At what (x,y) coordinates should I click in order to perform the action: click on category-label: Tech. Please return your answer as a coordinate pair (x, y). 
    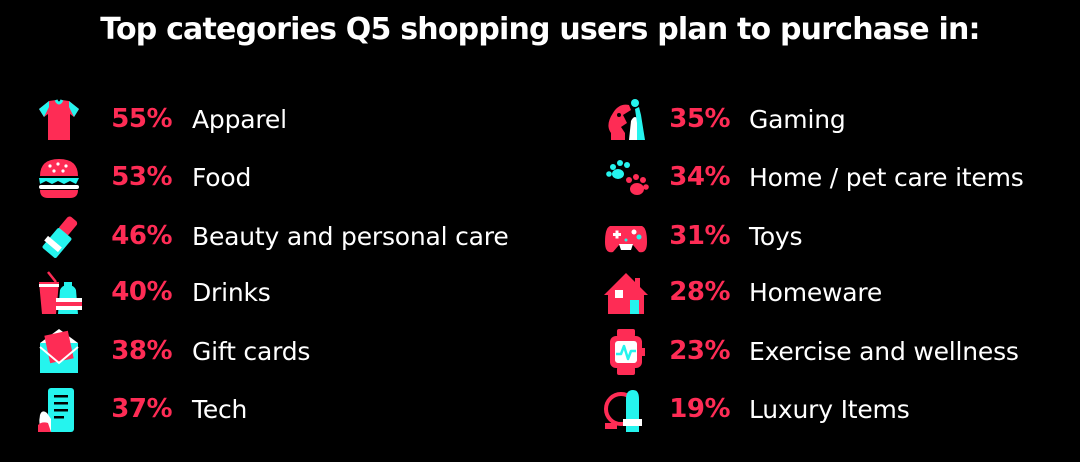
    Looking at the image, I should click on (220, 409).